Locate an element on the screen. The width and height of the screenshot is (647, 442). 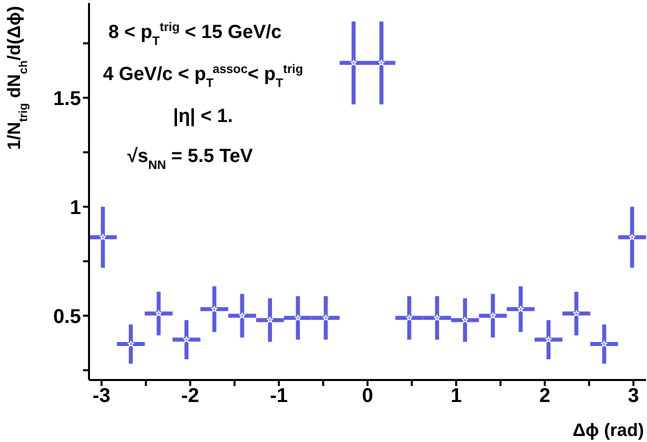
y-tick-label: 0.5 is located at coordinates (67, 317).